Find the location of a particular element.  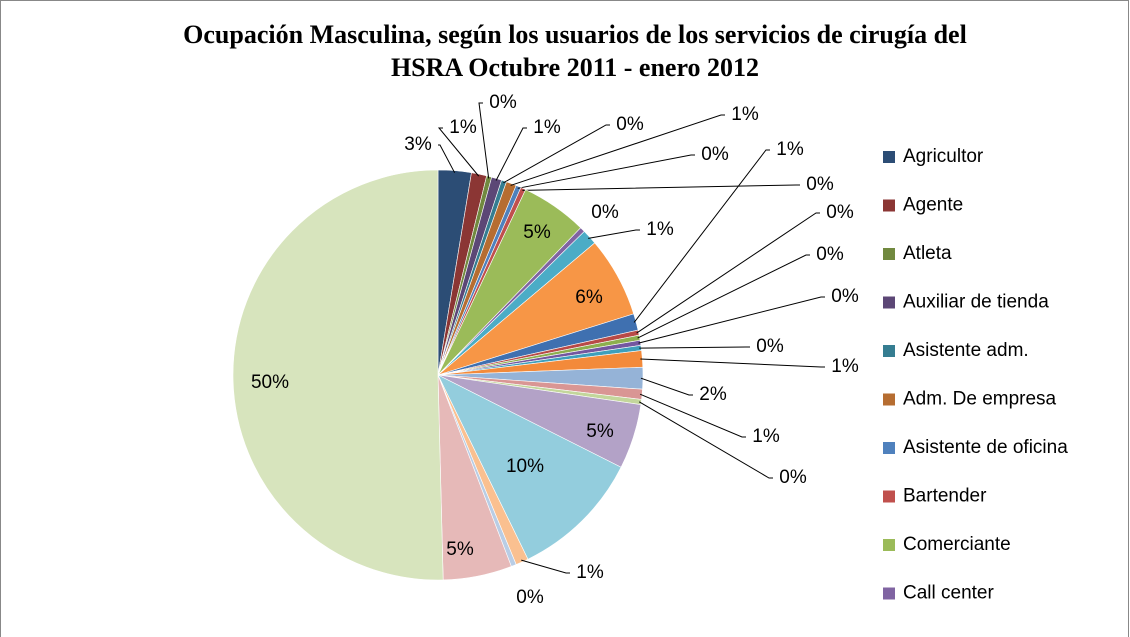

data-label: 2% is located at coordinates (713, 394).